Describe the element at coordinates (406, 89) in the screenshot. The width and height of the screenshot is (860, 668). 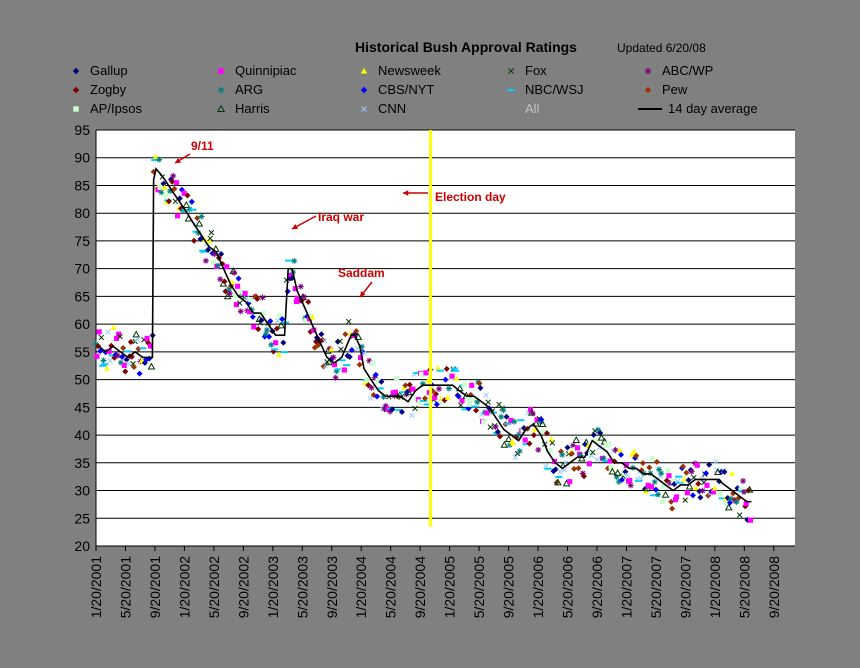
I see `legend-label: CBS/NYT` at that location.